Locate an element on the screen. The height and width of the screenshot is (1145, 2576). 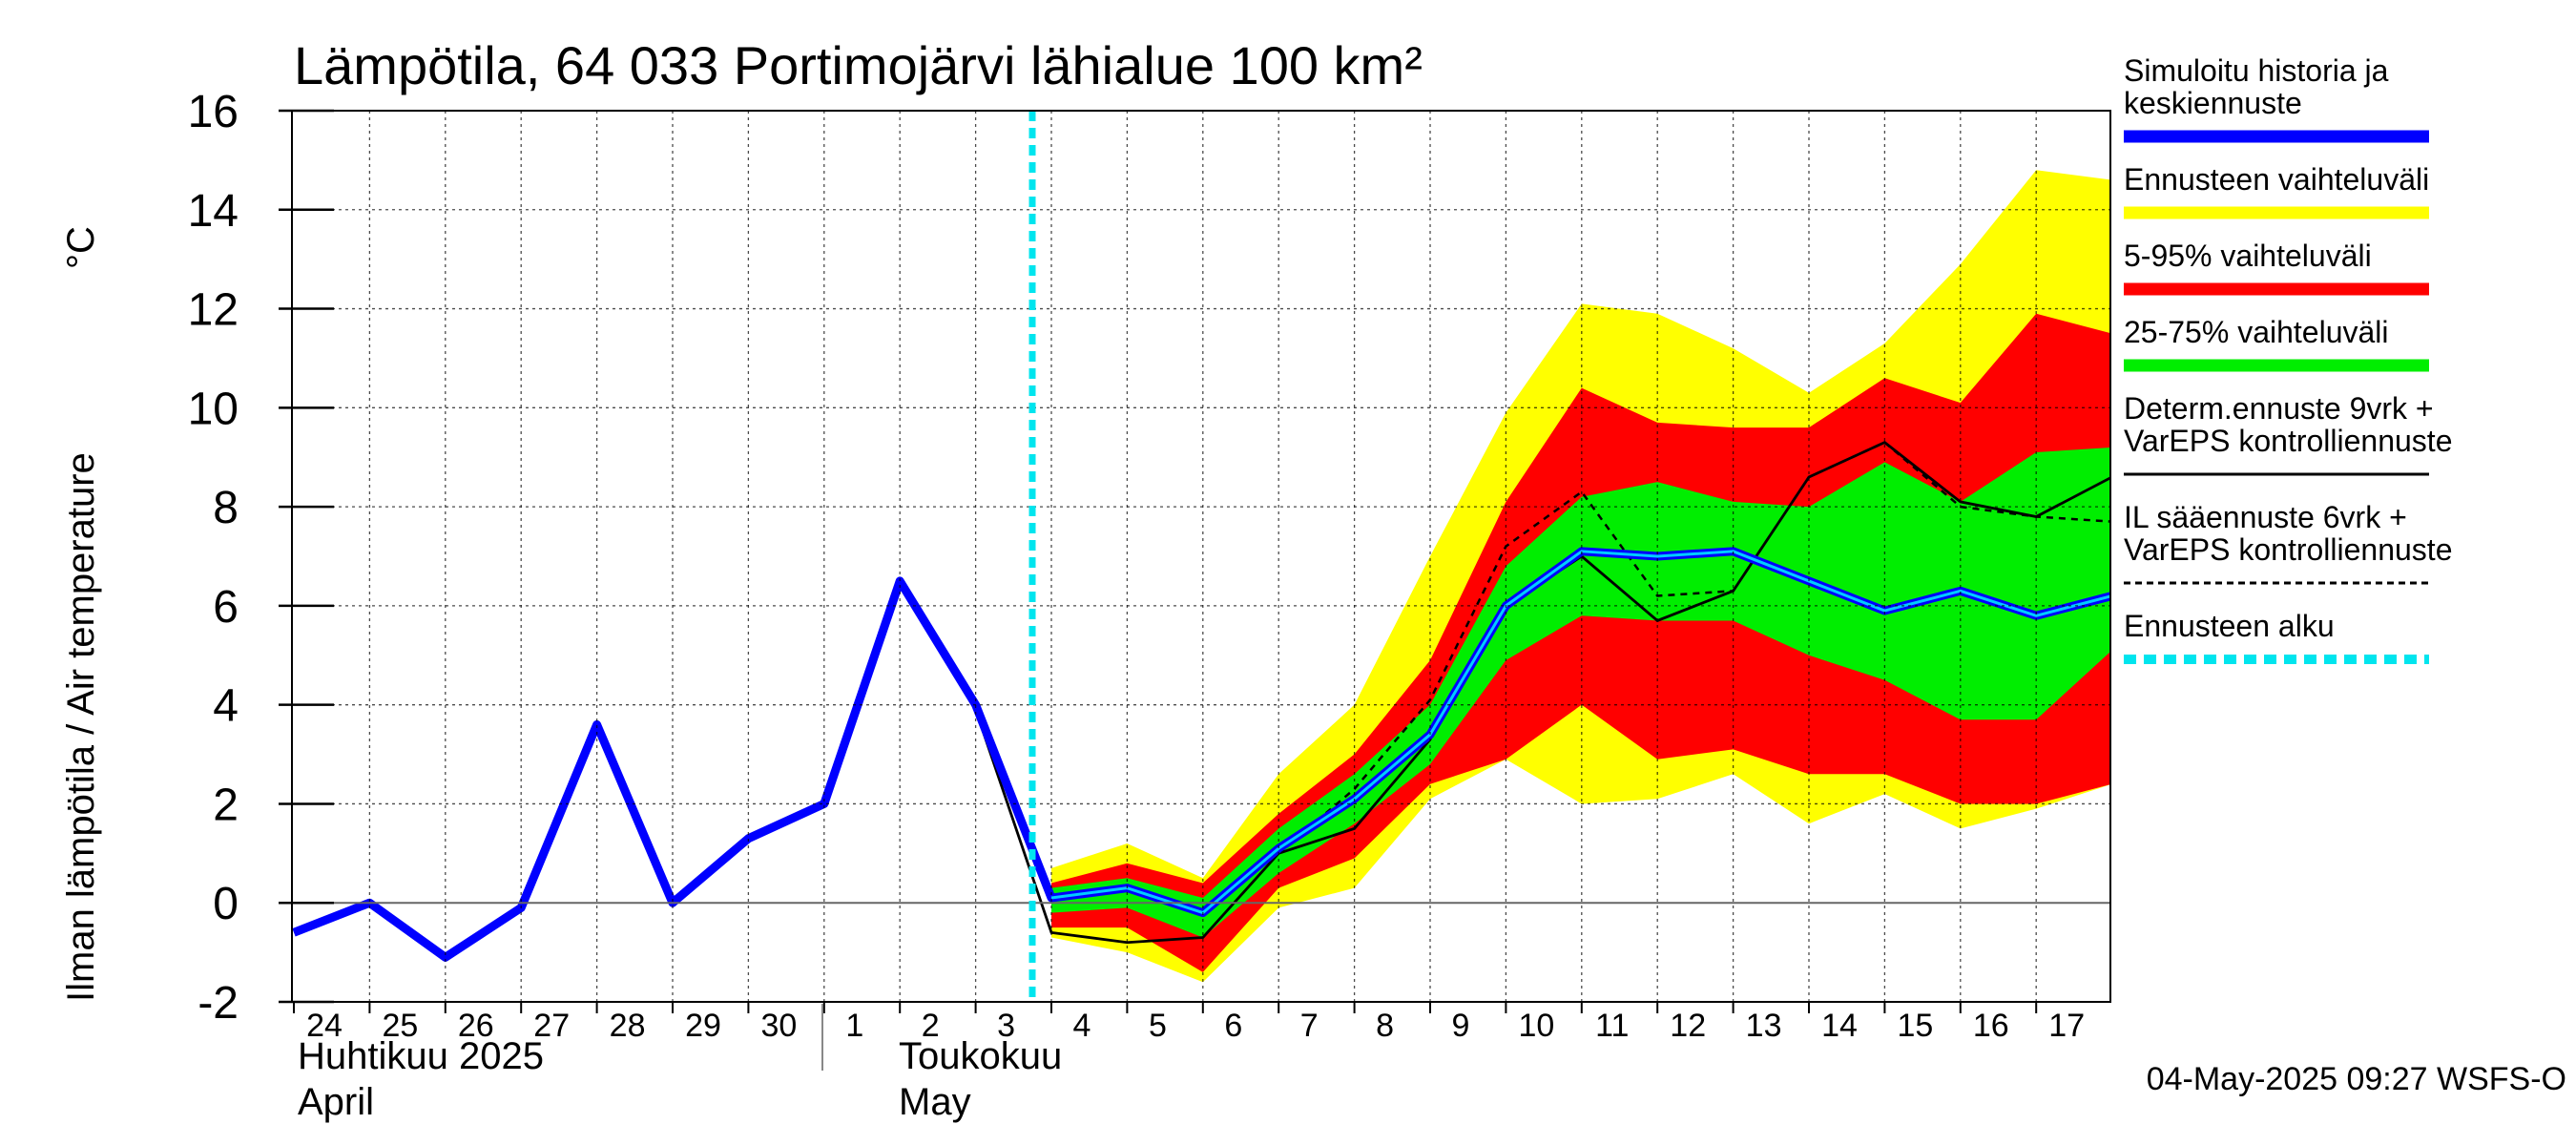
x-tick-label: 2 is located at coordinates (931, 1026).